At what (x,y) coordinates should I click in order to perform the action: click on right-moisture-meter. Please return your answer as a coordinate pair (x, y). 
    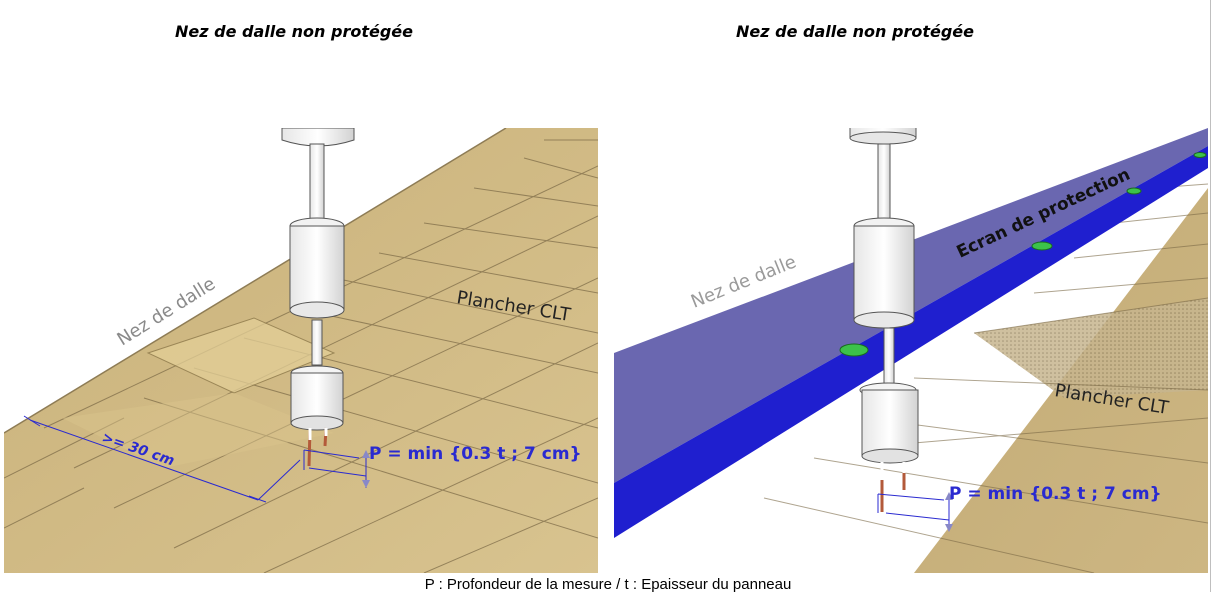
    Looking at the image, I should click on (884, 320).